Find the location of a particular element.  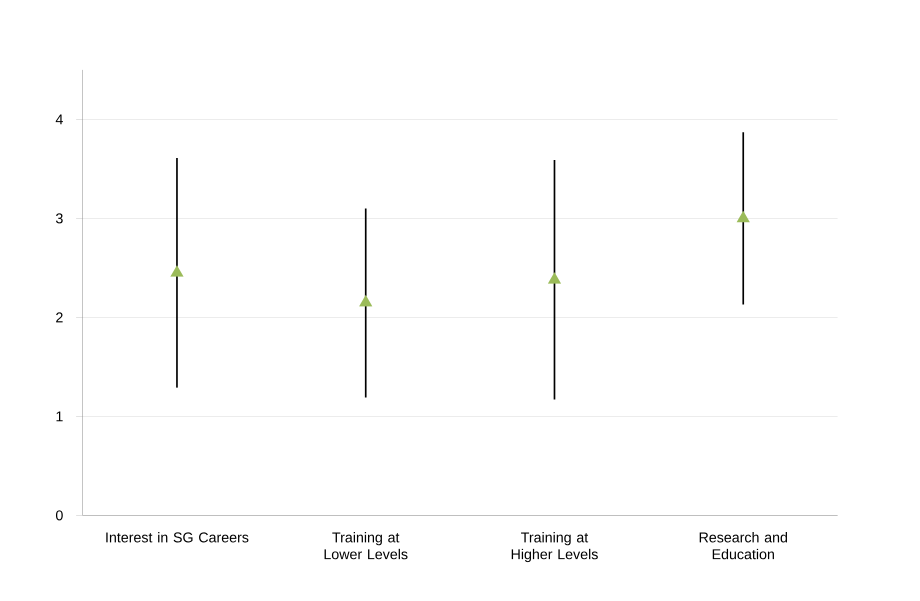

x-tick-label: Training at Lower Levels is located at coordinates (366, 546).